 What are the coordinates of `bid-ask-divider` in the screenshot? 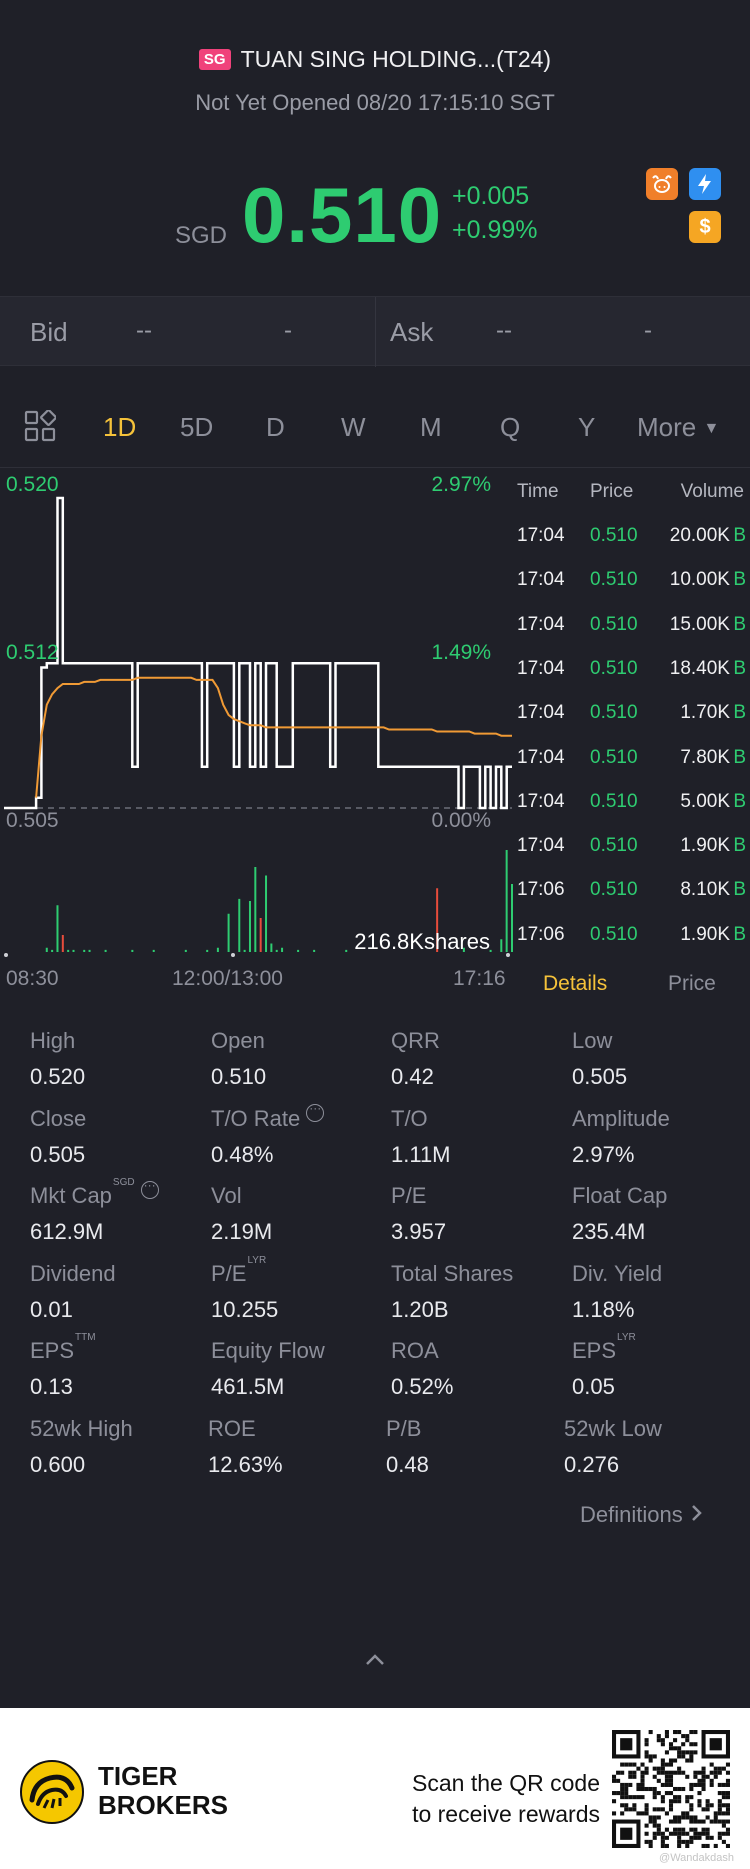 It's located at (375, 332).